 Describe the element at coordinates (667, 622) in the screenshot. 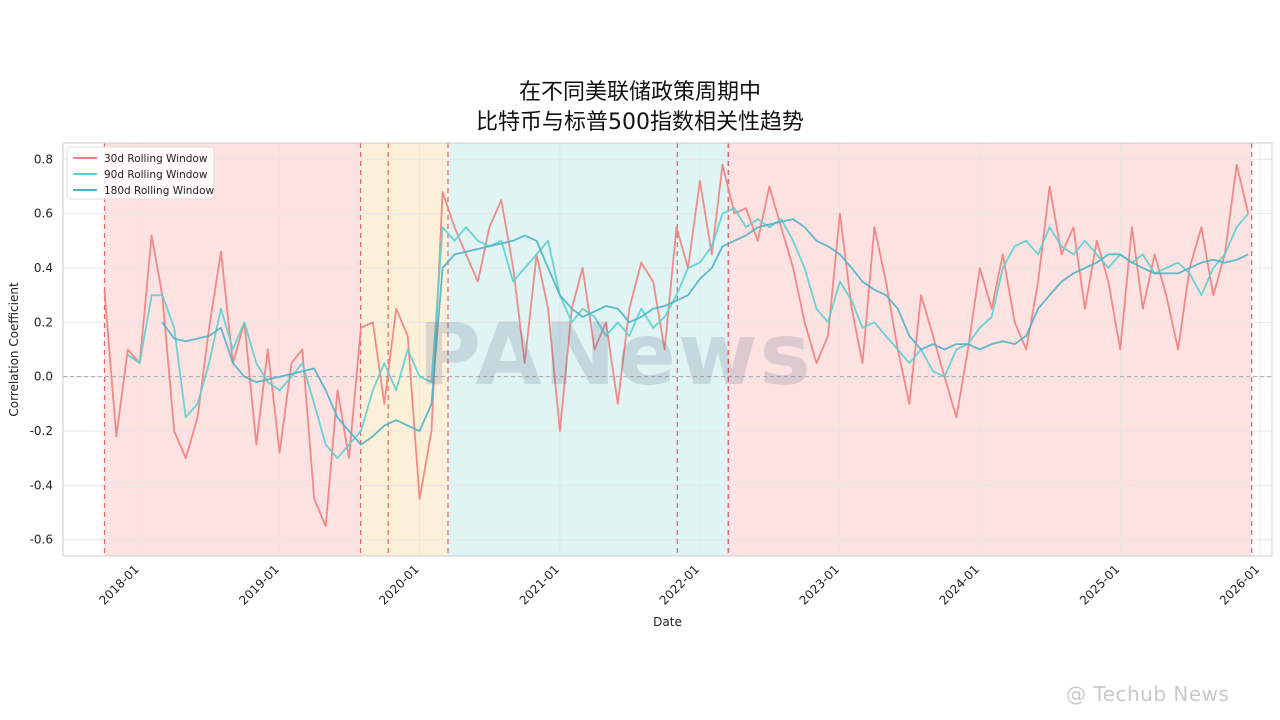

I see `x-axis-label: Date` at that location.